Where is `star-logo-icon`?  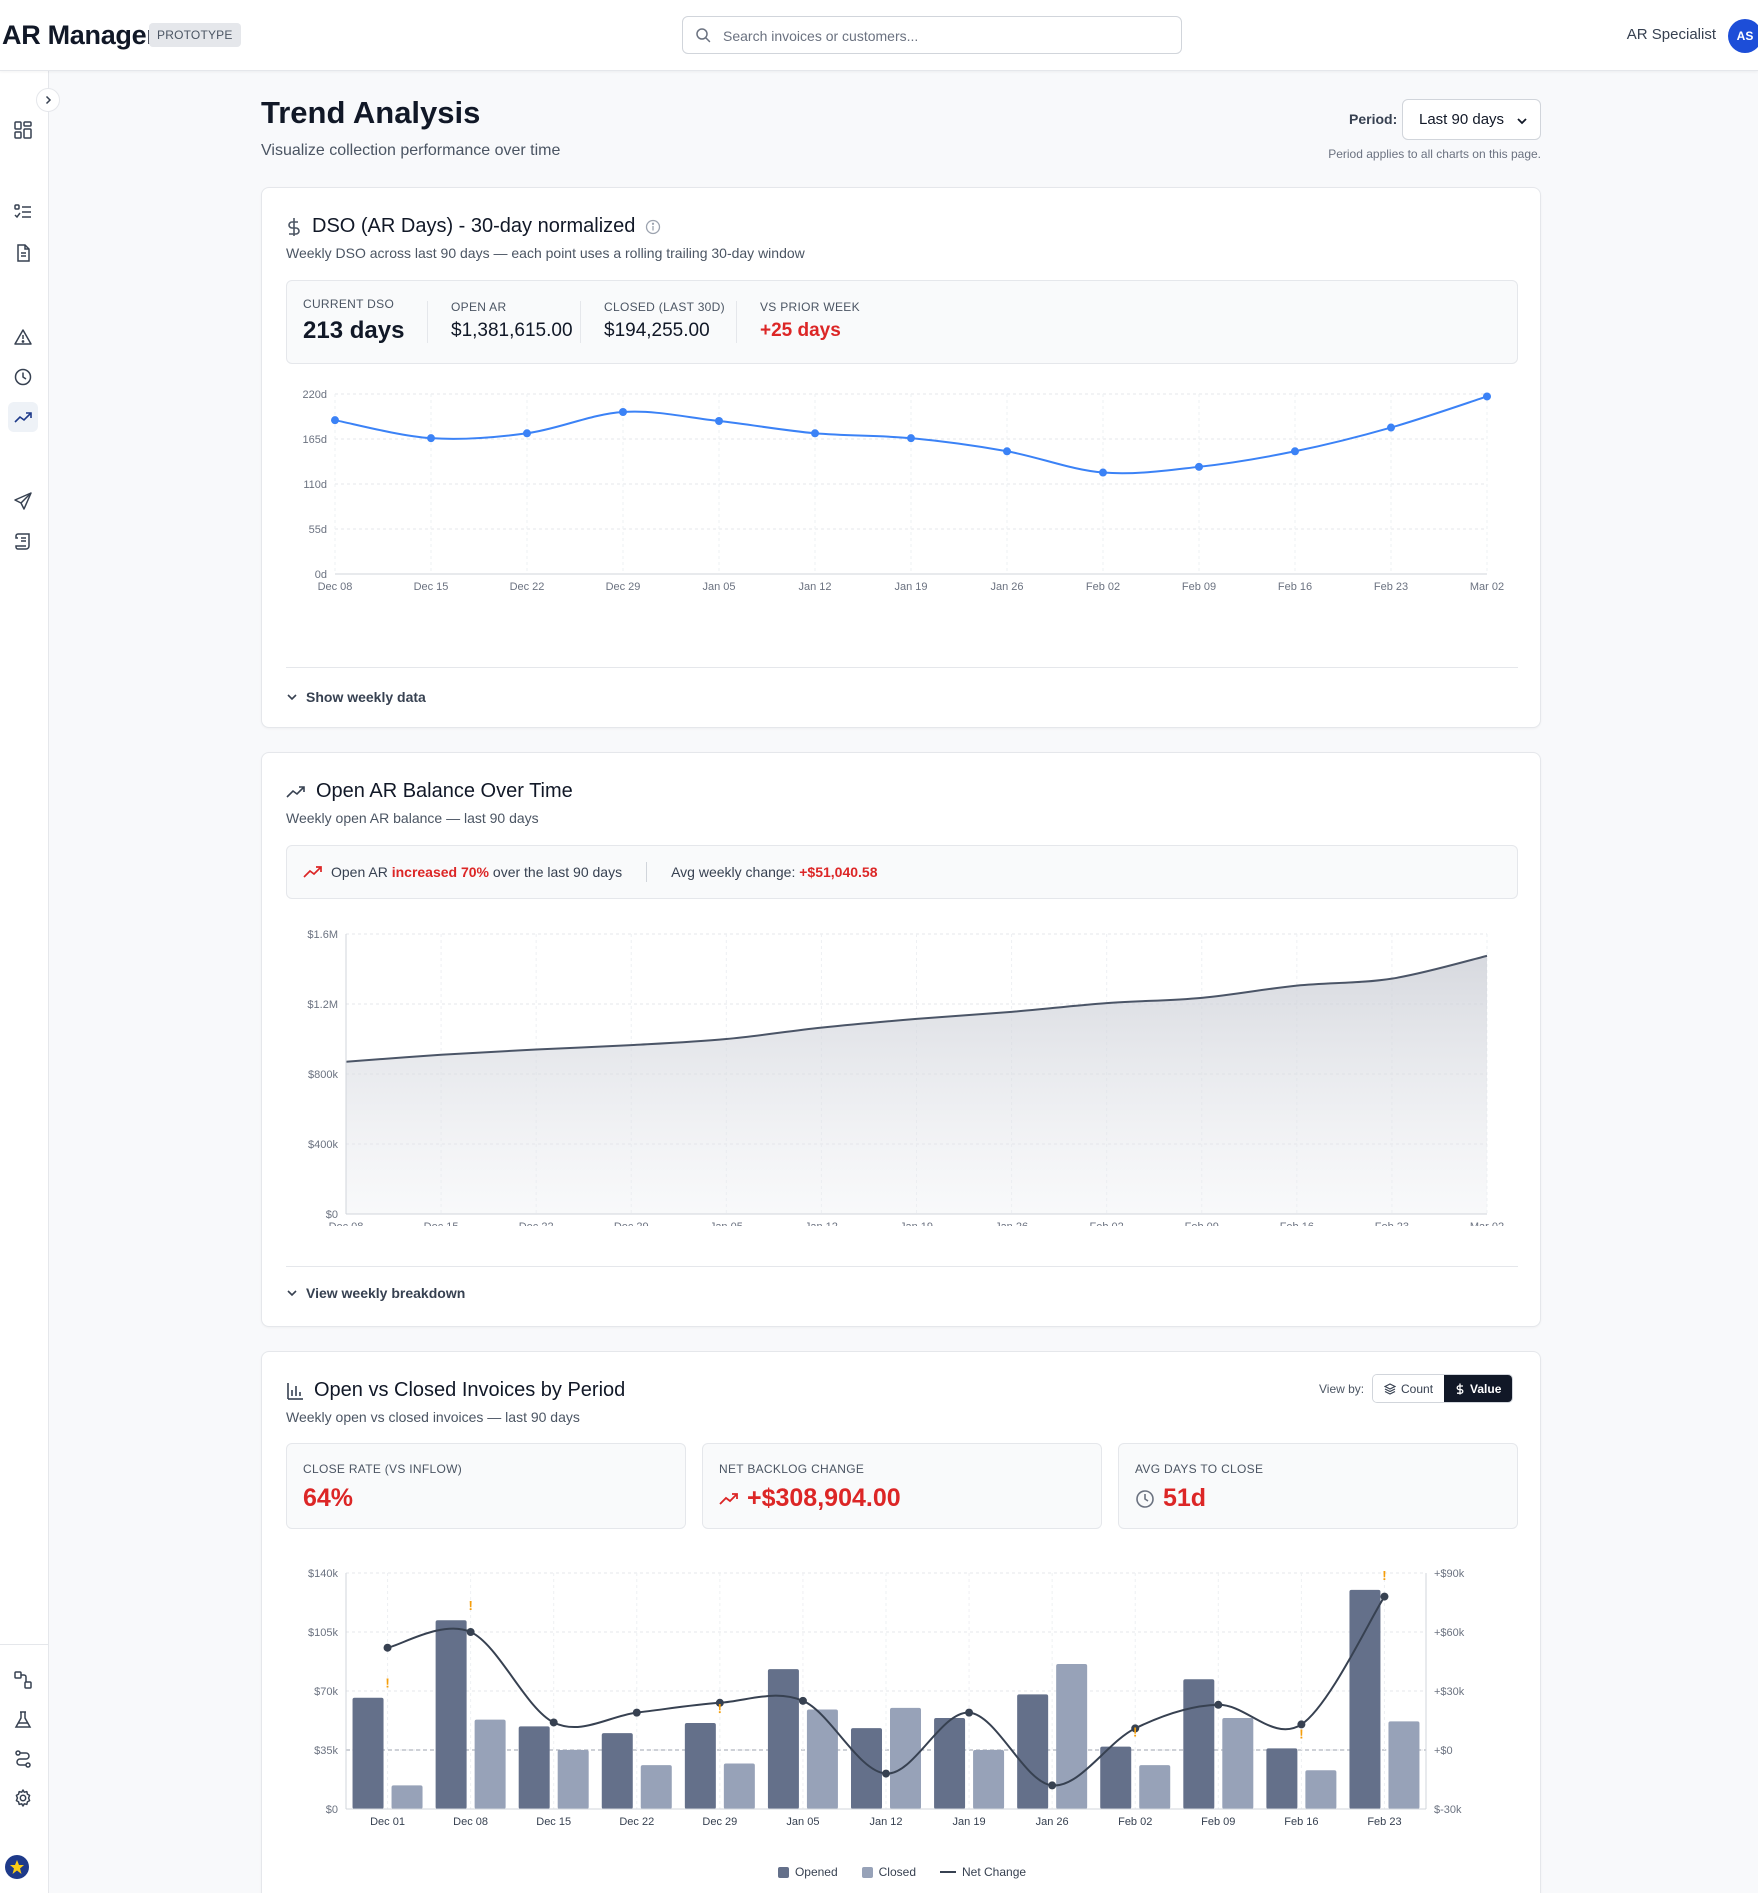
star-logo-icon is located at coordinates (17, 1867).